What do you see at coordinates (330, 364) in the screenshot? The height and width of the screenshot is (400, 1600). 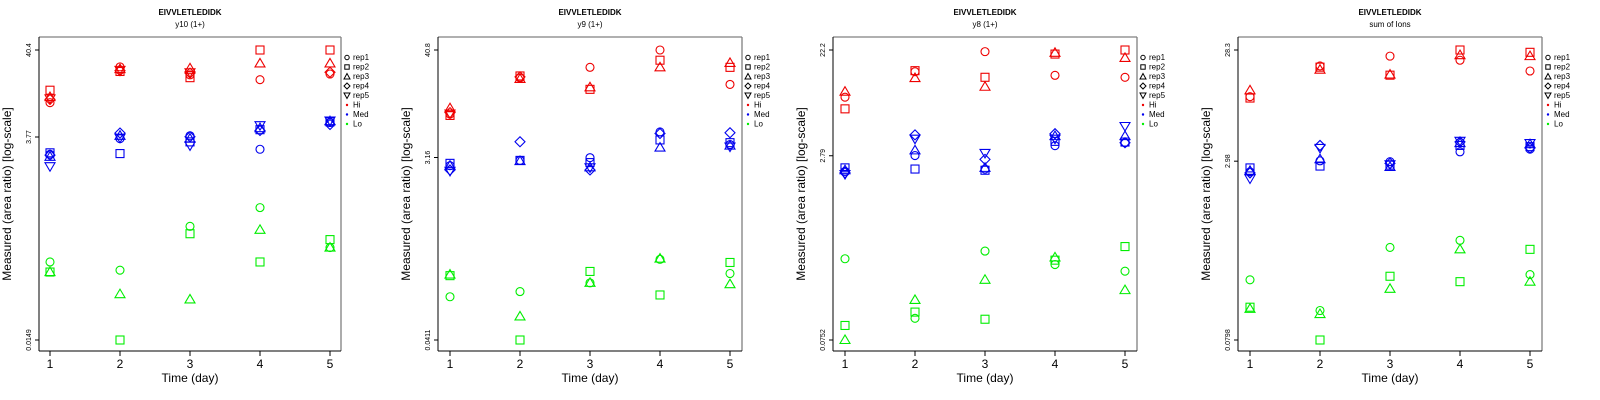 I see `x-tick-label: 5` at bounding box center [330, 364].